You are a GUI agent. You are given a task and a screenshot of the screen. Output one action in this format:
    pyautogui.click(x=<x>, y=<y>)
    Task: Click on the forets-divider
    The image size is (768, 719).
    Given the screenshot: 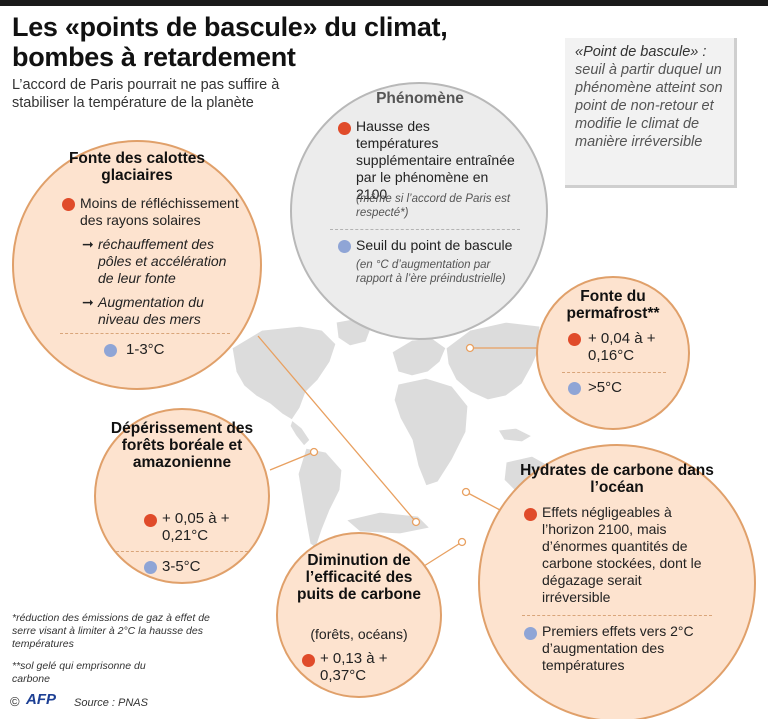 What is the action you would take?
    pyautogui.click(x=182, y=551)
    